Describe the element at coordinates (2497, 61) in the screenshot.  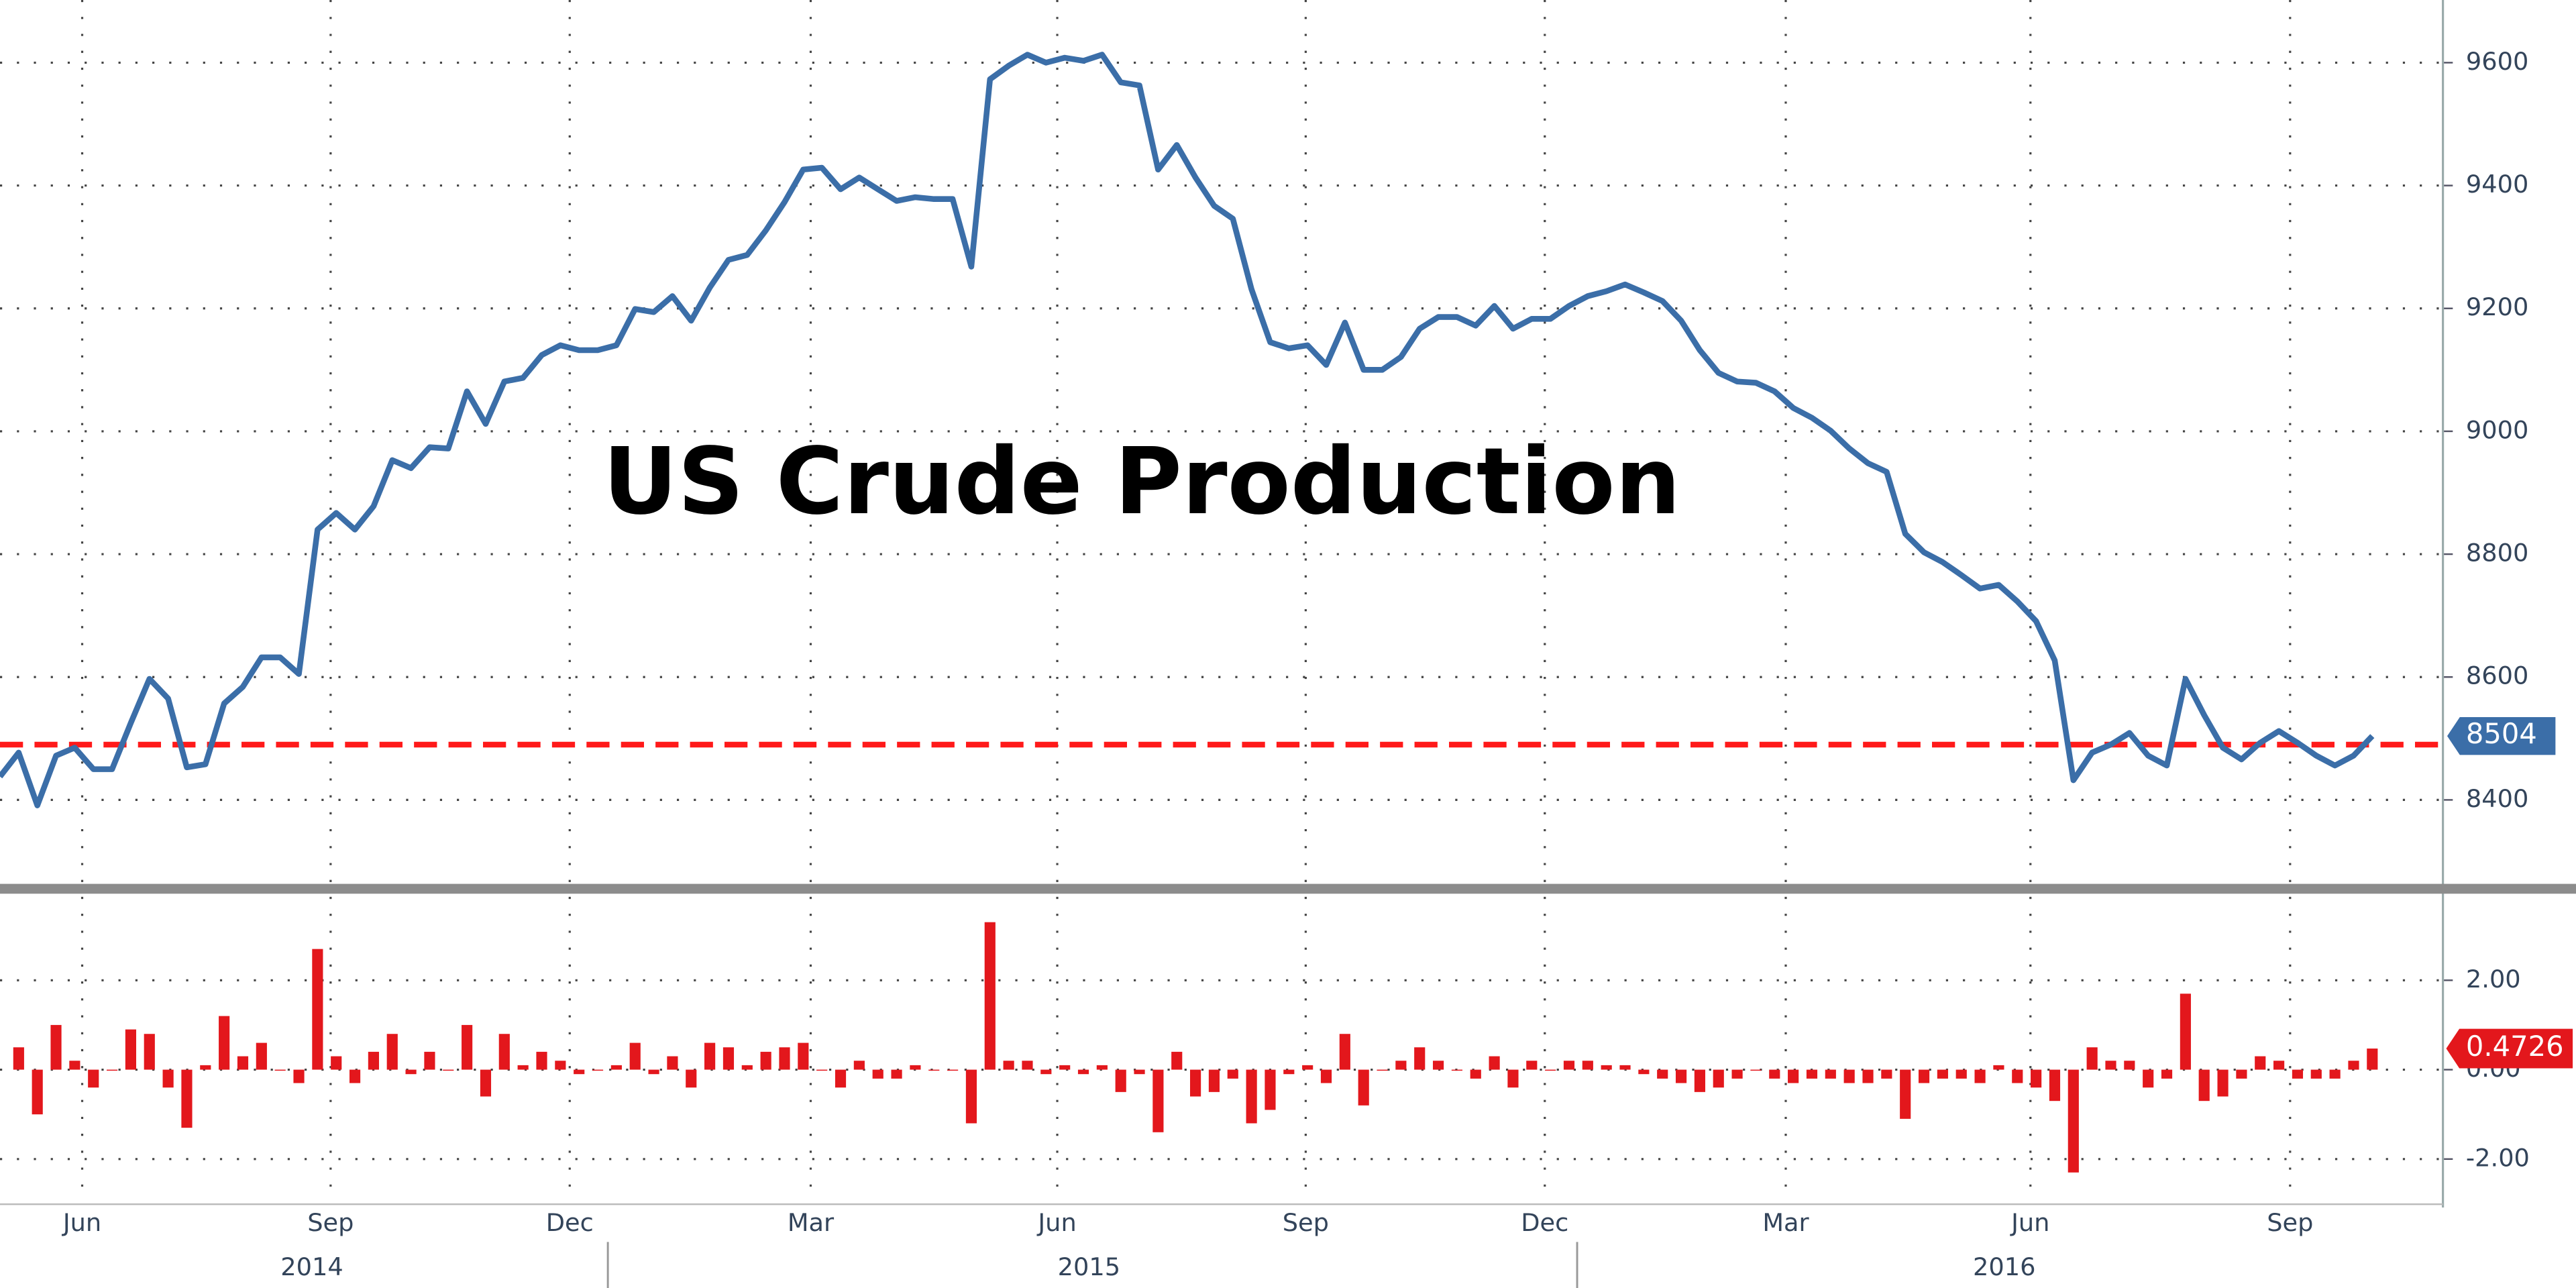
I see `y-tick-label: 9600` at that location.